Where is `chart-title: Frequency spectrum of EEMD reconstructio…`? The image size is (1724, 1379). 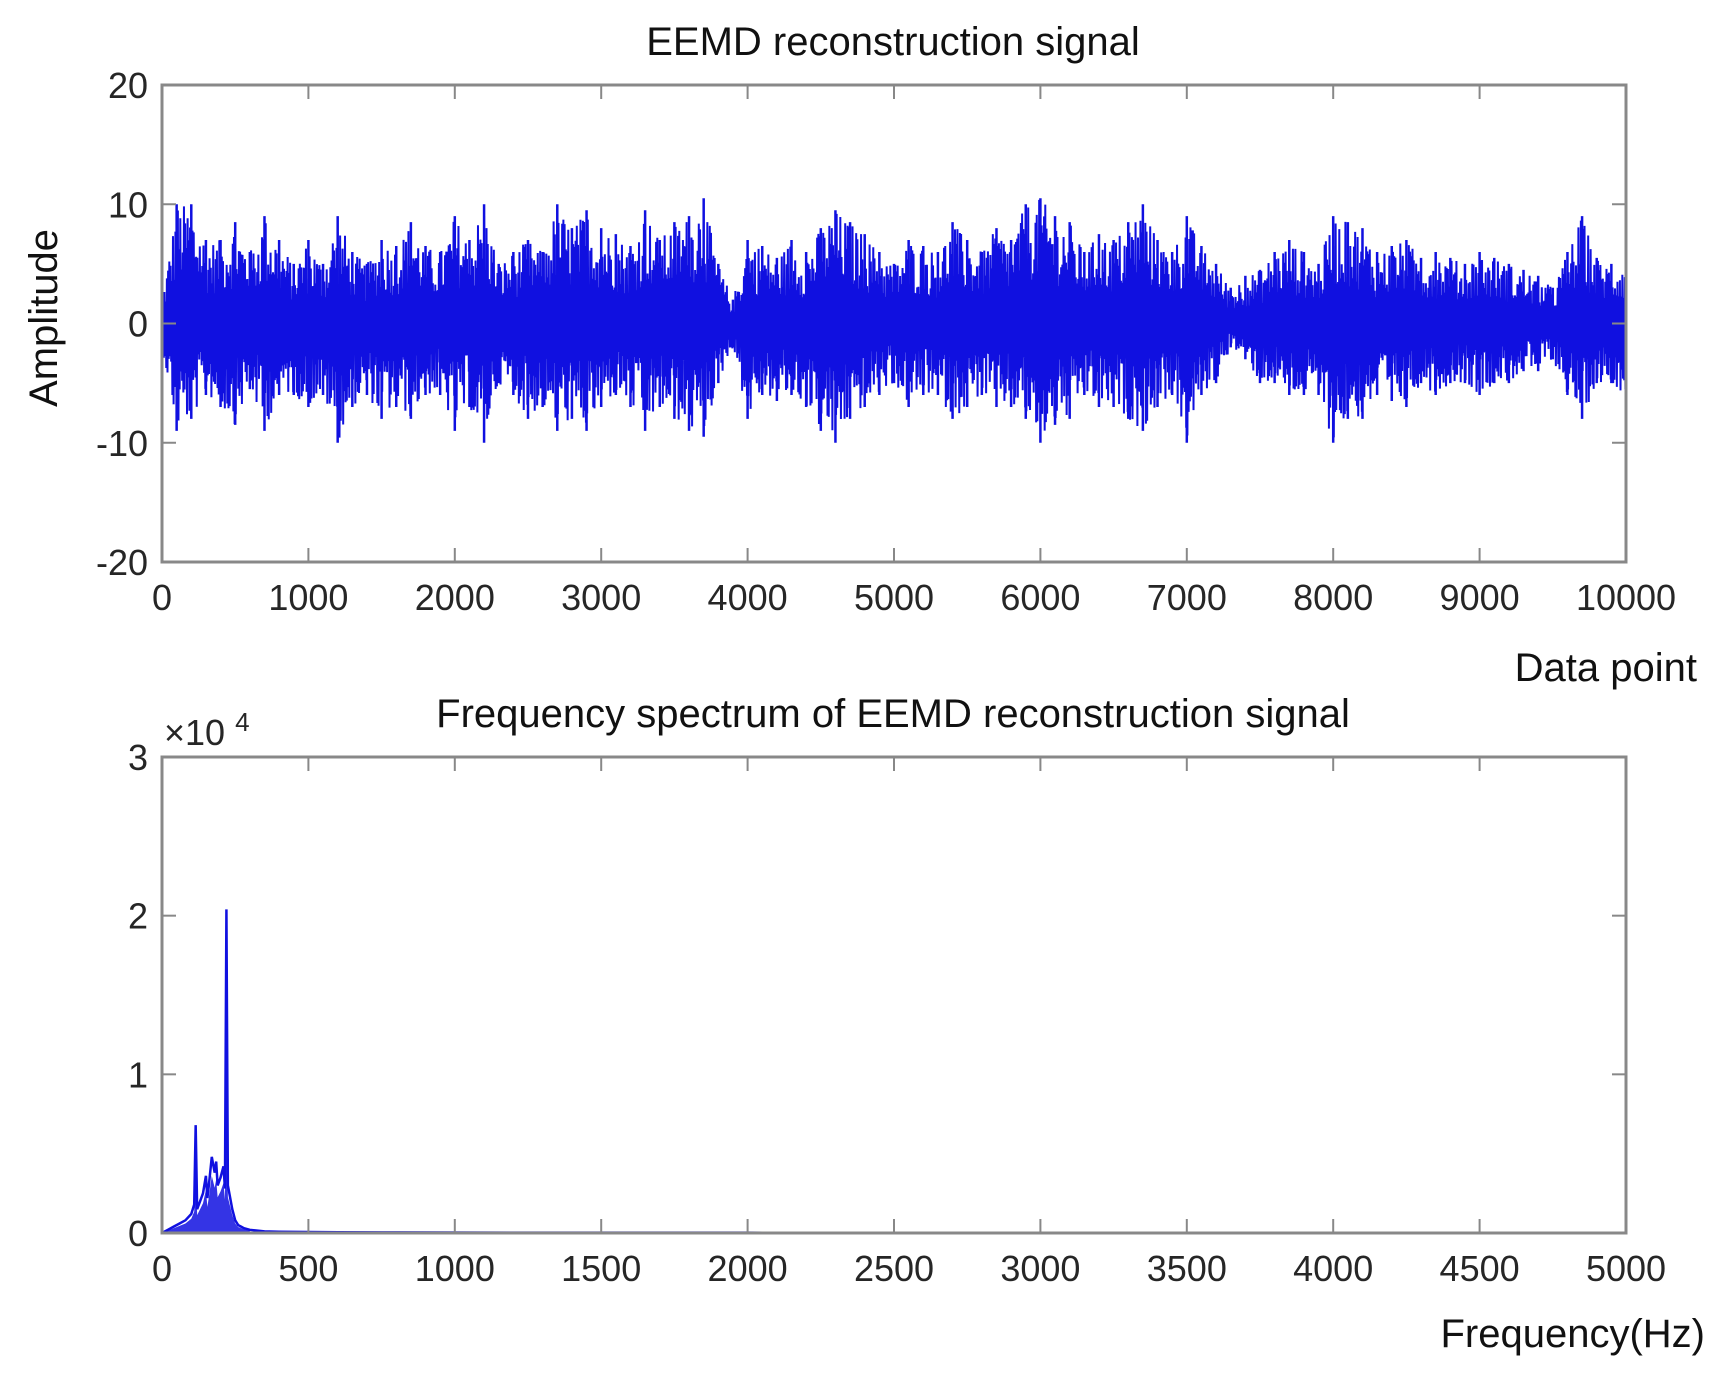 chart-title: Frequency spectrum of EEMD reconstructio… is located at coordinates (893, 714).